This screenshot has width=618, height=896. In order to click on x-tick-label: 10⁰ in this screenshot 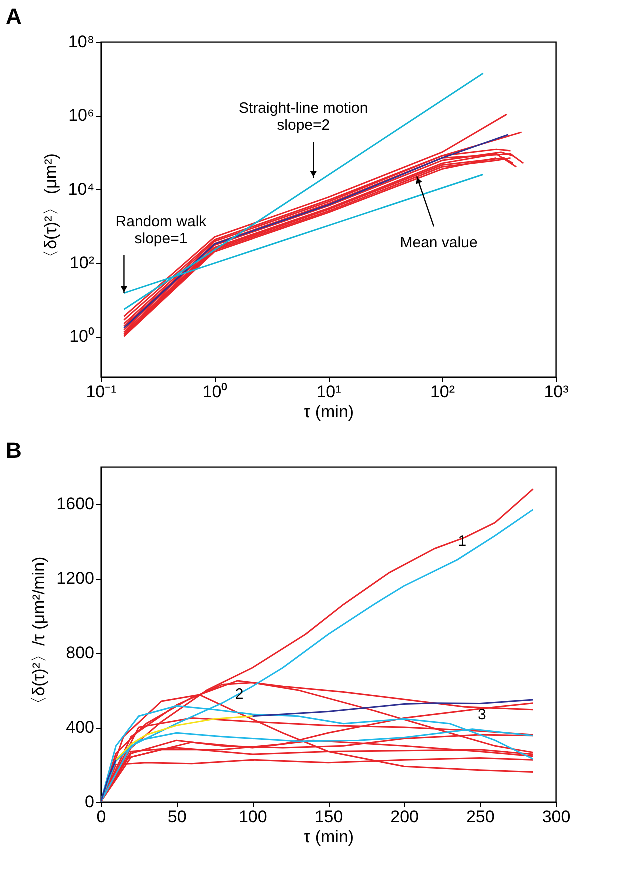, I will do `click(215, 392)`.